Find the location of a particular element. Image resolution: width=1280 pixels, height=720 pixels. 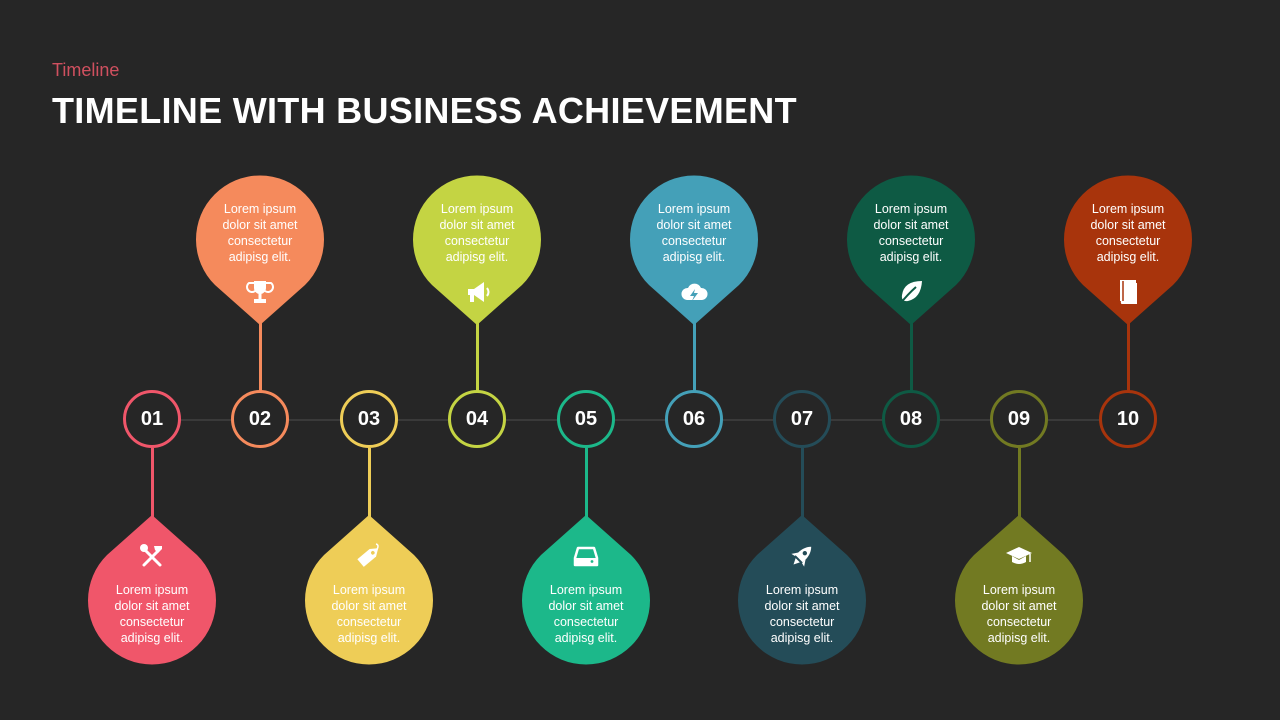

rocket-icon is located at coordinates (802, 556).